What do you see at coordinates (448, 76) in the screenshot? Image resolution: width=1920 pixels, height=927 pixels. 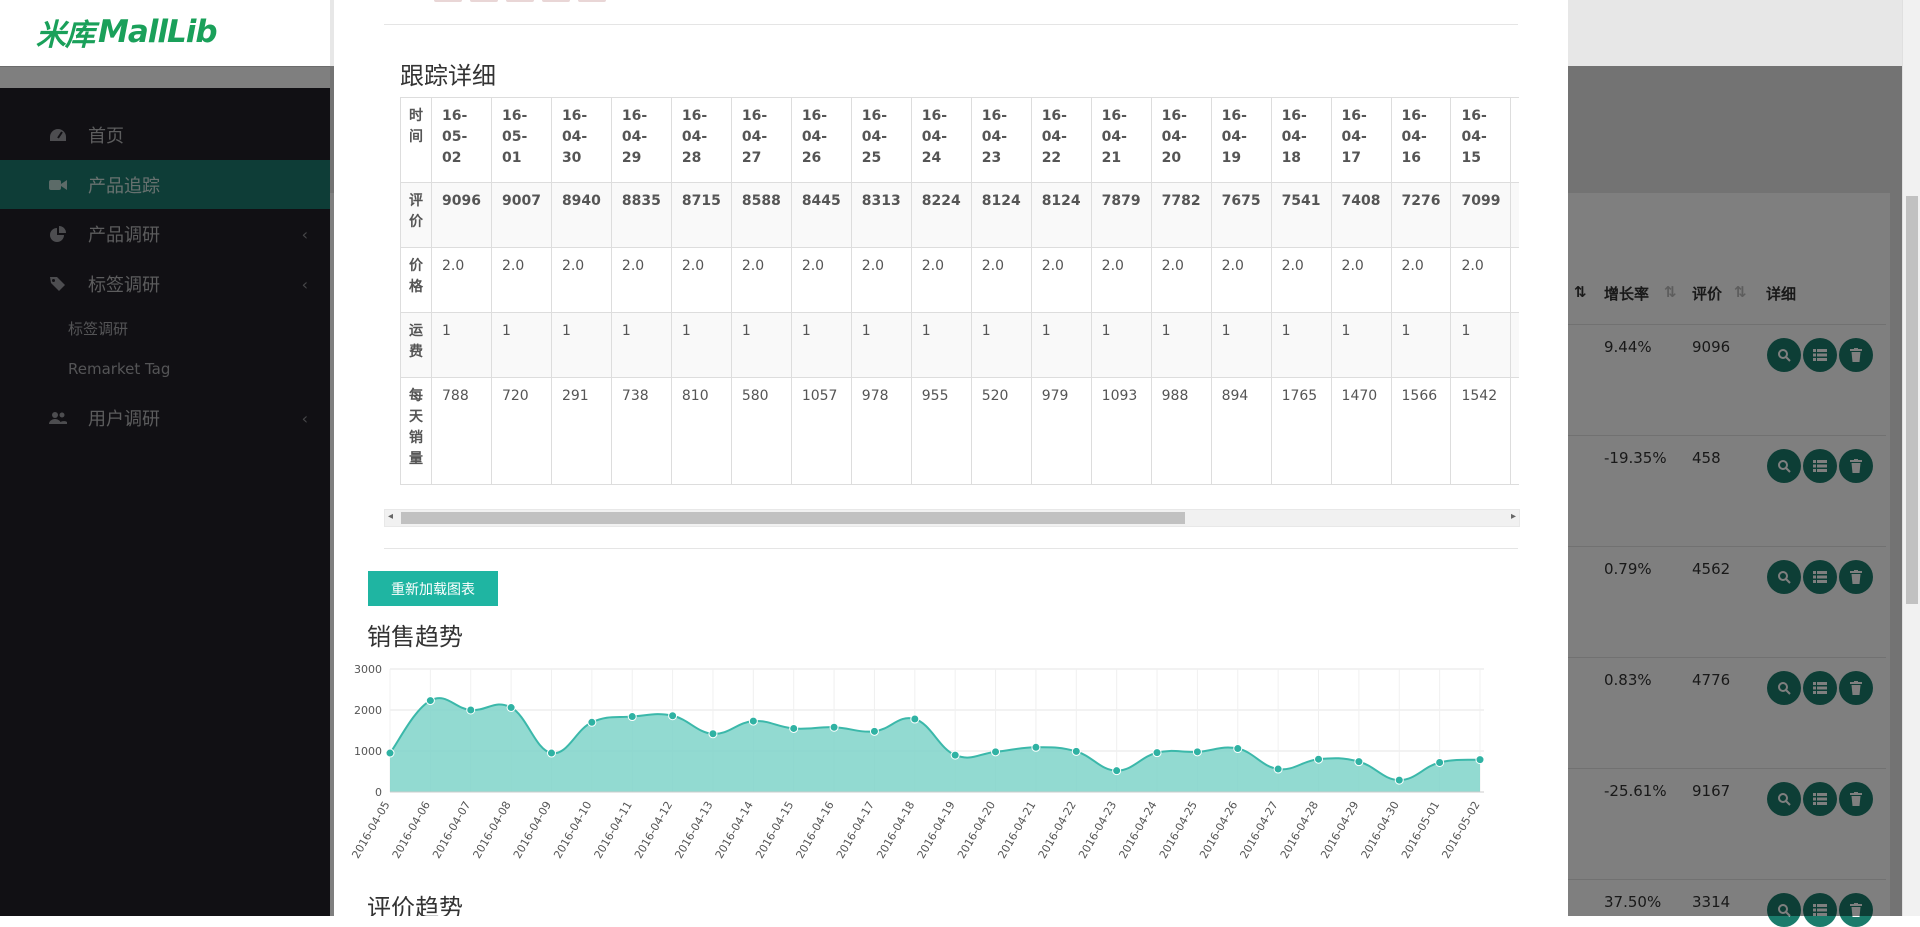 I see `tracking-detail-title: 跟踪详细` at bounding box center [448, 76].